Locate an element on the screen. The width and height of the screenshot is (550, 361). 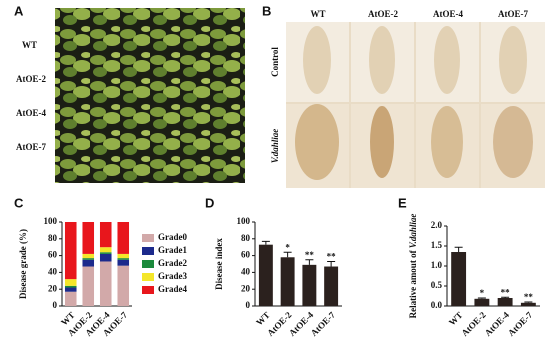
legend-label: Grade1 is located at coordinates (172, 250).